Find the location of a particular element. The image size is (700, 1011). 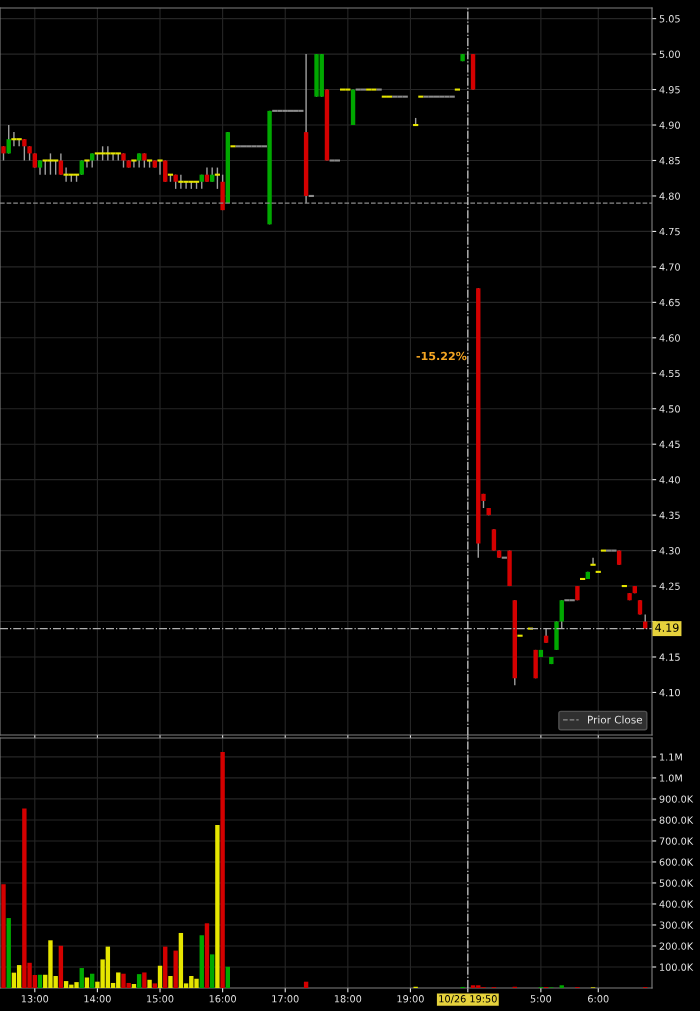

x-tick-label: 15:00 is located at coordinates (160, 999).